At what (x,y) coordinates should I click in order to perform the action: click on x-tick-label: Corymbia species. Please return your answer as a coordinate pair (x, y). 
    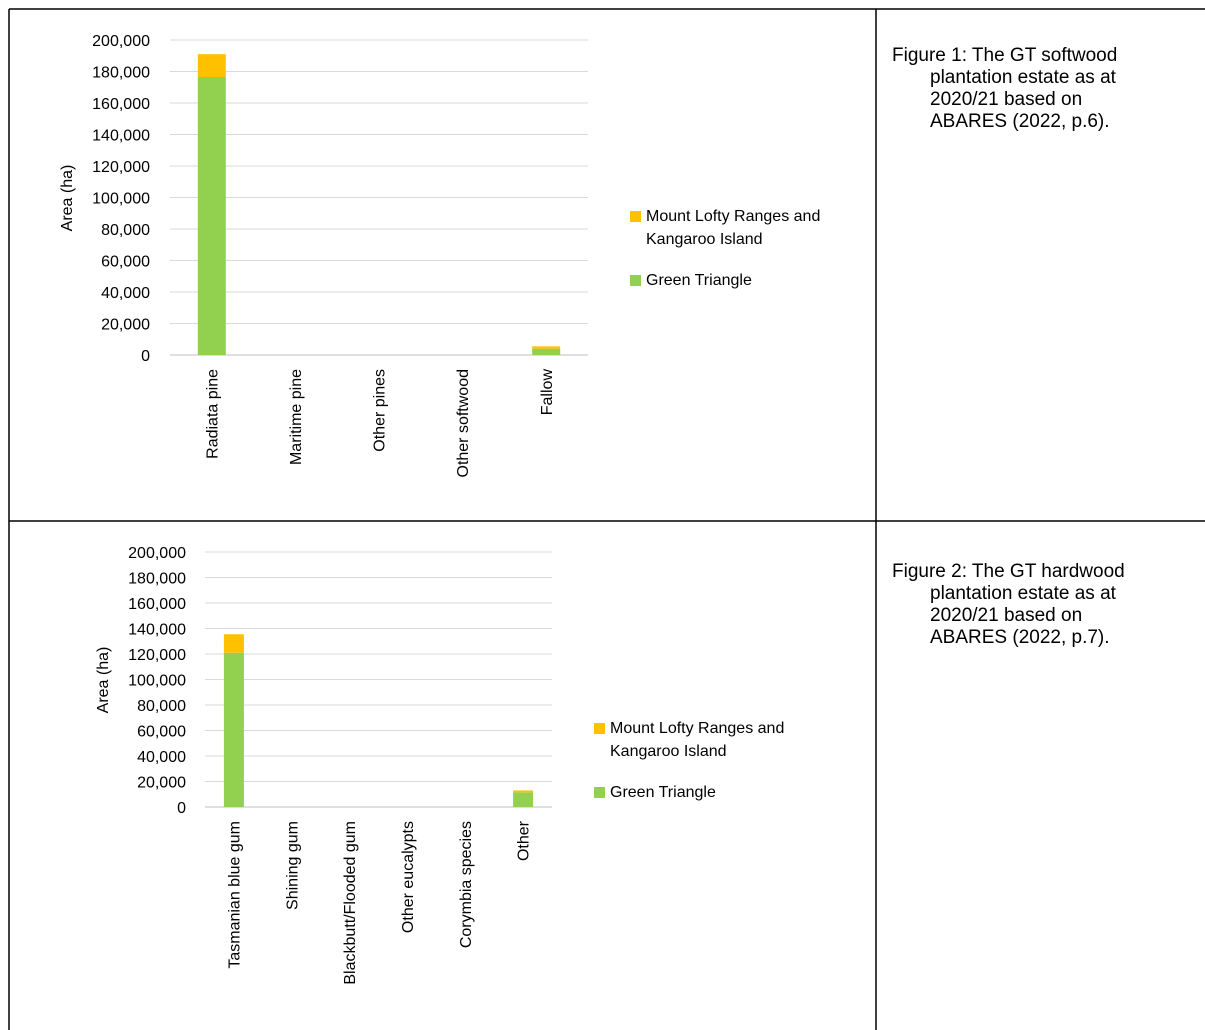
    Looking at the image, I should click on (466, 884).